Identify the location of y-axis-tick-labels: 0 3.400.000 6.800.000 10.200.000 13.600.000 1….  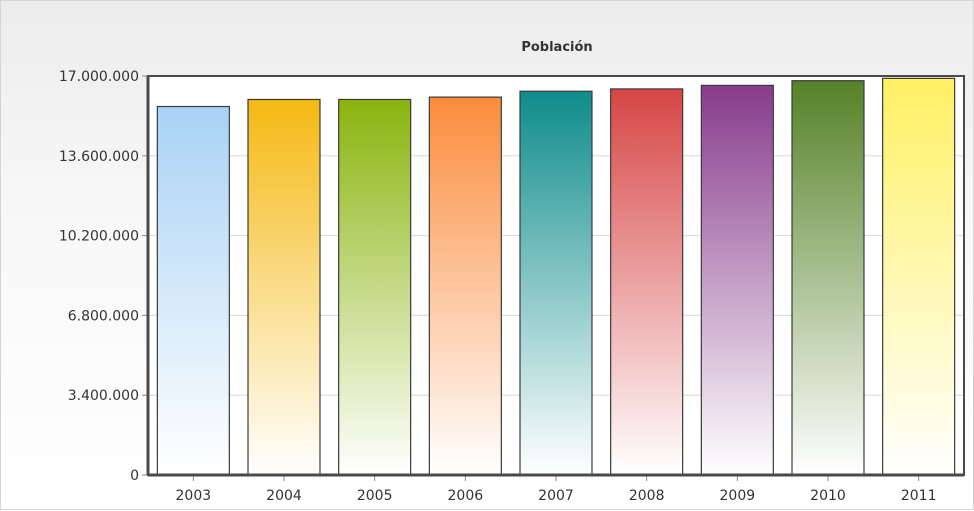
(99, 276).